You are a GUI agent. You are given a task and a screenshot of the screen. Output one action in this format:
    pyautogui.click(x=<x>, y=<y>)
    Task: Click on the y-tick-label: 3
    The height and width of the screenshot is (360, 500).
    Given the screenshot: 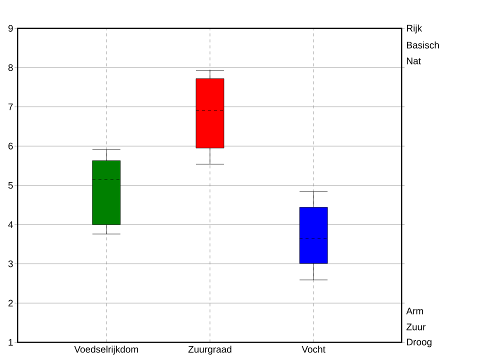 What is the action you would take?
    pyautogui.click(x=10, y=264)
    